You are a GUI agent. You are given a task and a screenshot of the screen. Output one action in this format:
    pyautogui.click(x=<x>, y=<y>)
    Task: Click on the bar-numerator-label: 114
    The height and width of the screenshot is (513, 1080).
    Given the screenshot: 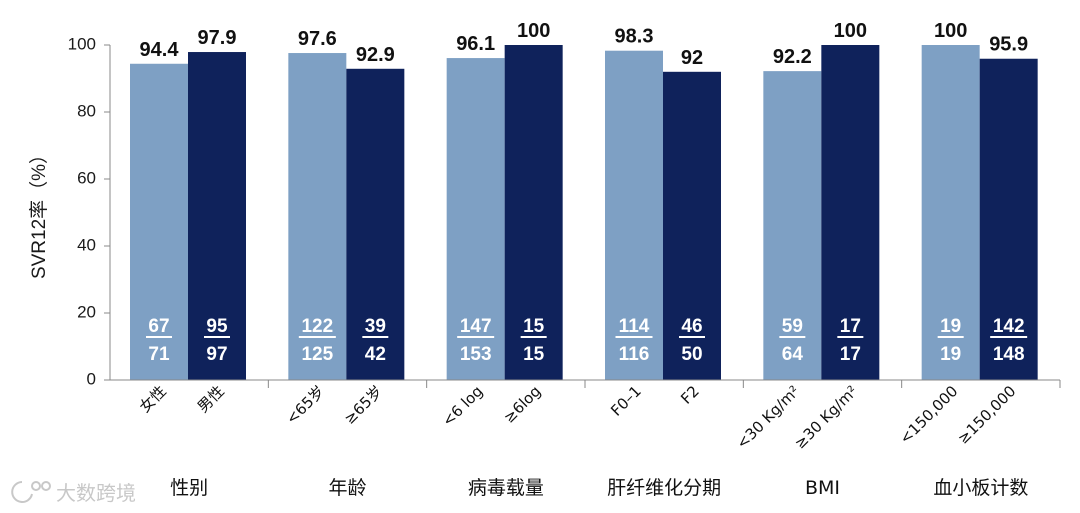 What is the action you would take?
    pyautogui.click(x=634, y=326)
    